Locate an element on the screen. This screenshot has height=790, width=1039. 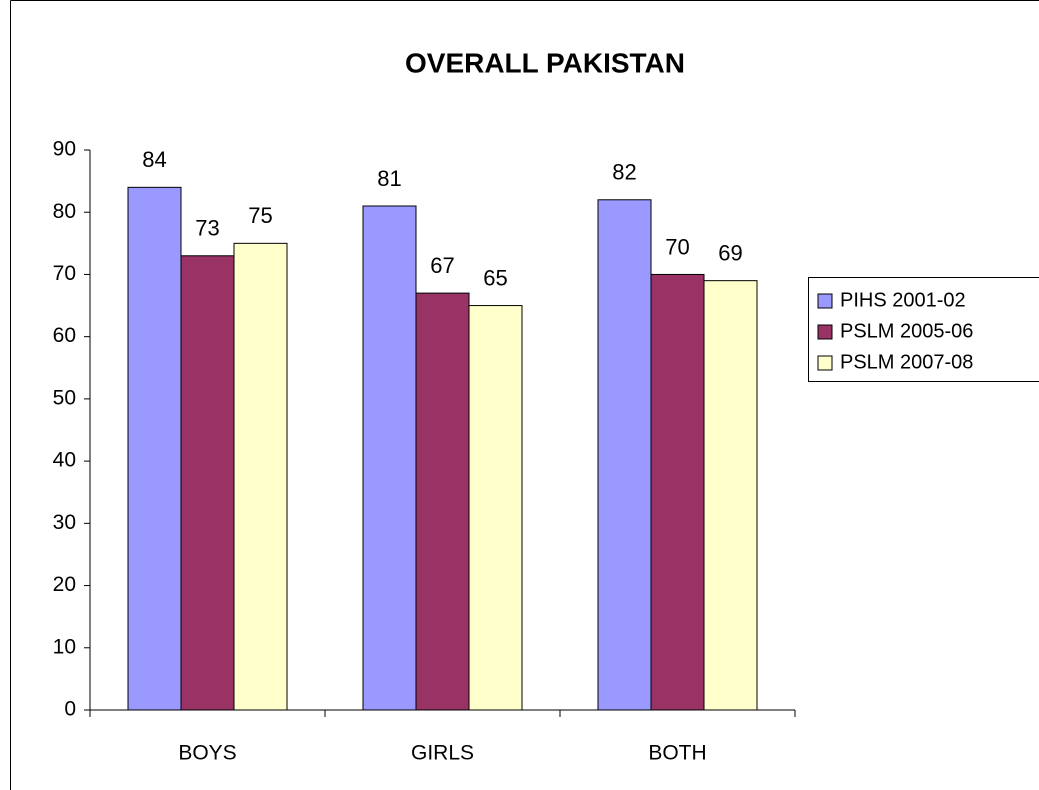
data-label: 70 is located at coordinates (677, 246).